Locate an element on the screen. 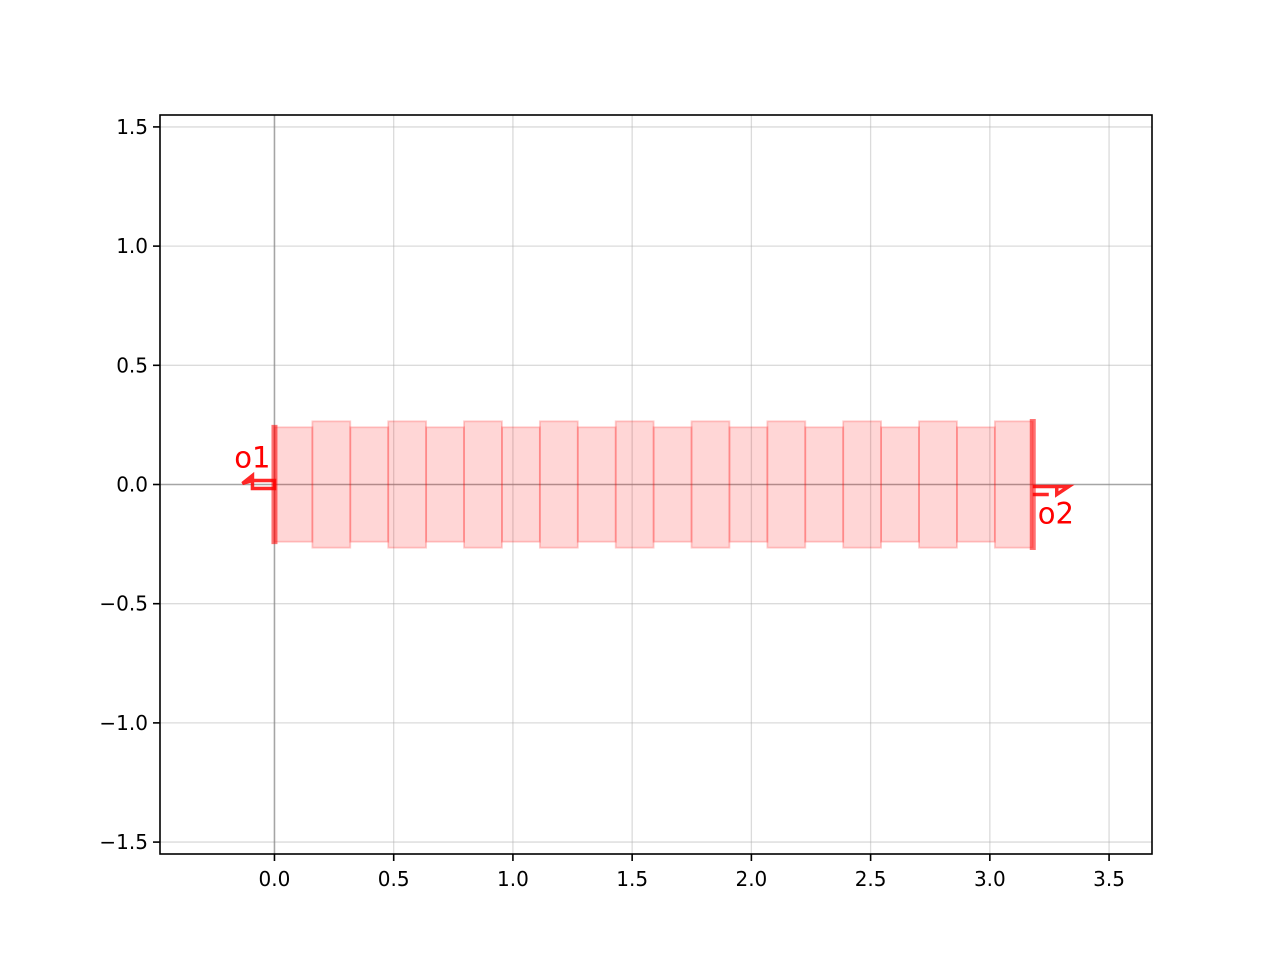 The image size is (1280, 960). port-o2-arrow is located at coordinates (1053, 491).